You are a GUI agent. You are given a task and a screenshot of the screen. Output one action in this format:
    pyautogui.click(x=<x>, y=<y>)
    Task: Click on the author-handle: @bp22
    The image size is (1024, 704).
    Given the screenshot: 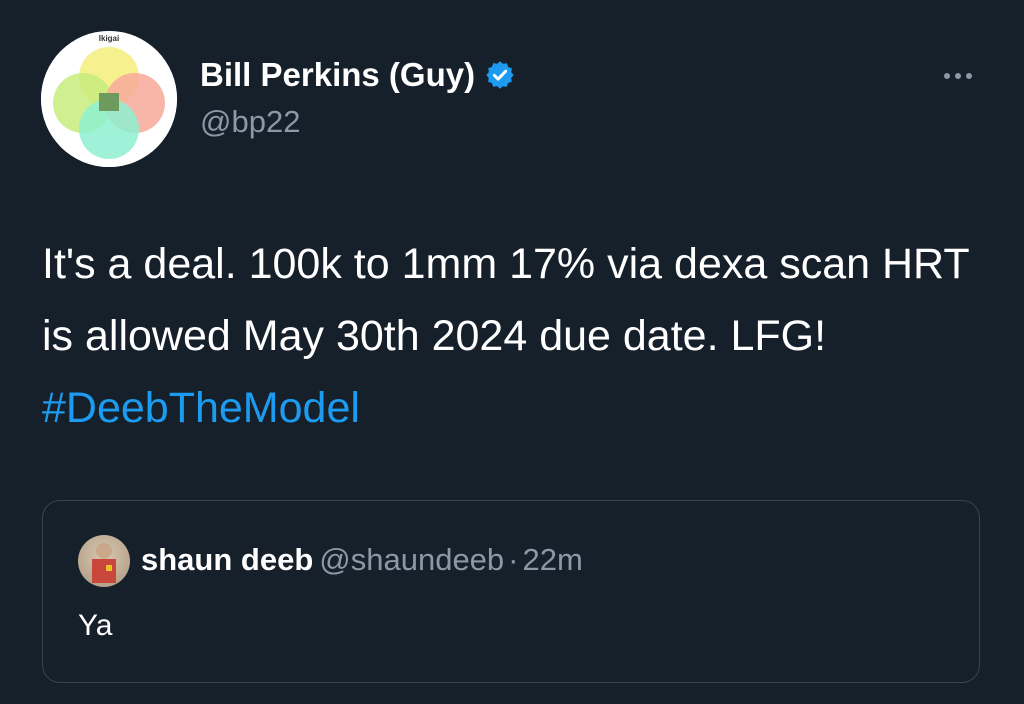 What is the action you would take?
    pyautogui.click(x=250, y=121)
    